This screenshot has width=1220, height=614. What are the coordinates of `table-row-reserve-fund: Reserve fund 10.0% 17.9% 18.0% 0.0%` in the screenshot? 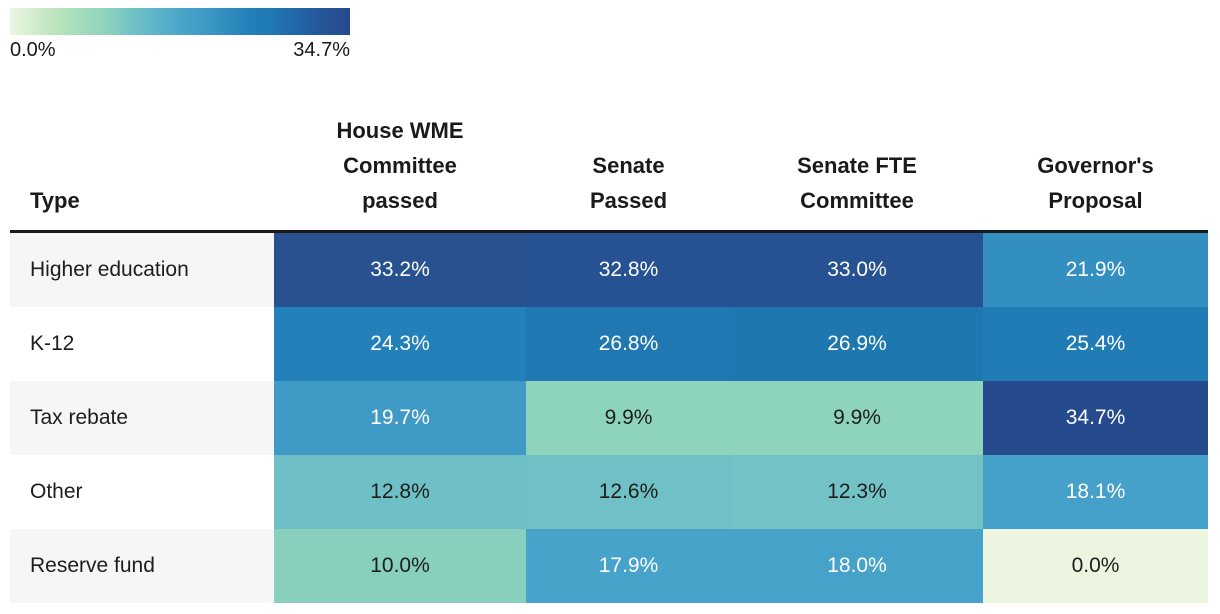 It's located at (609, 566).